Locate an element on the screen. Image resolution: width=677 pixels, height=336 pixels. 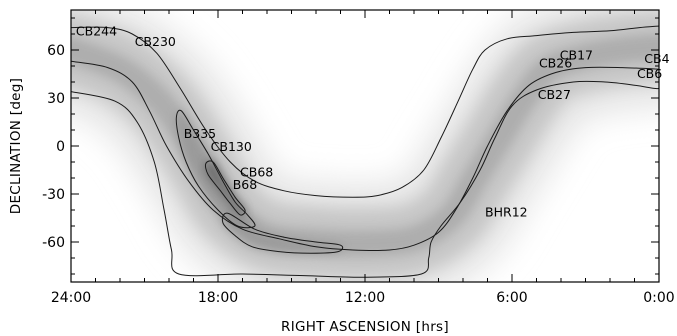
y-tick-label: 30 is located at coordinates (56, 99).